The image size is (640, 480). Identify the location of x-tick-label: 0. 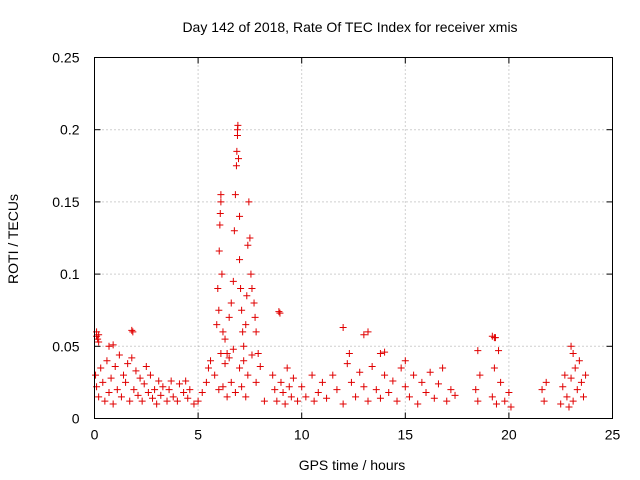
(95, 435).